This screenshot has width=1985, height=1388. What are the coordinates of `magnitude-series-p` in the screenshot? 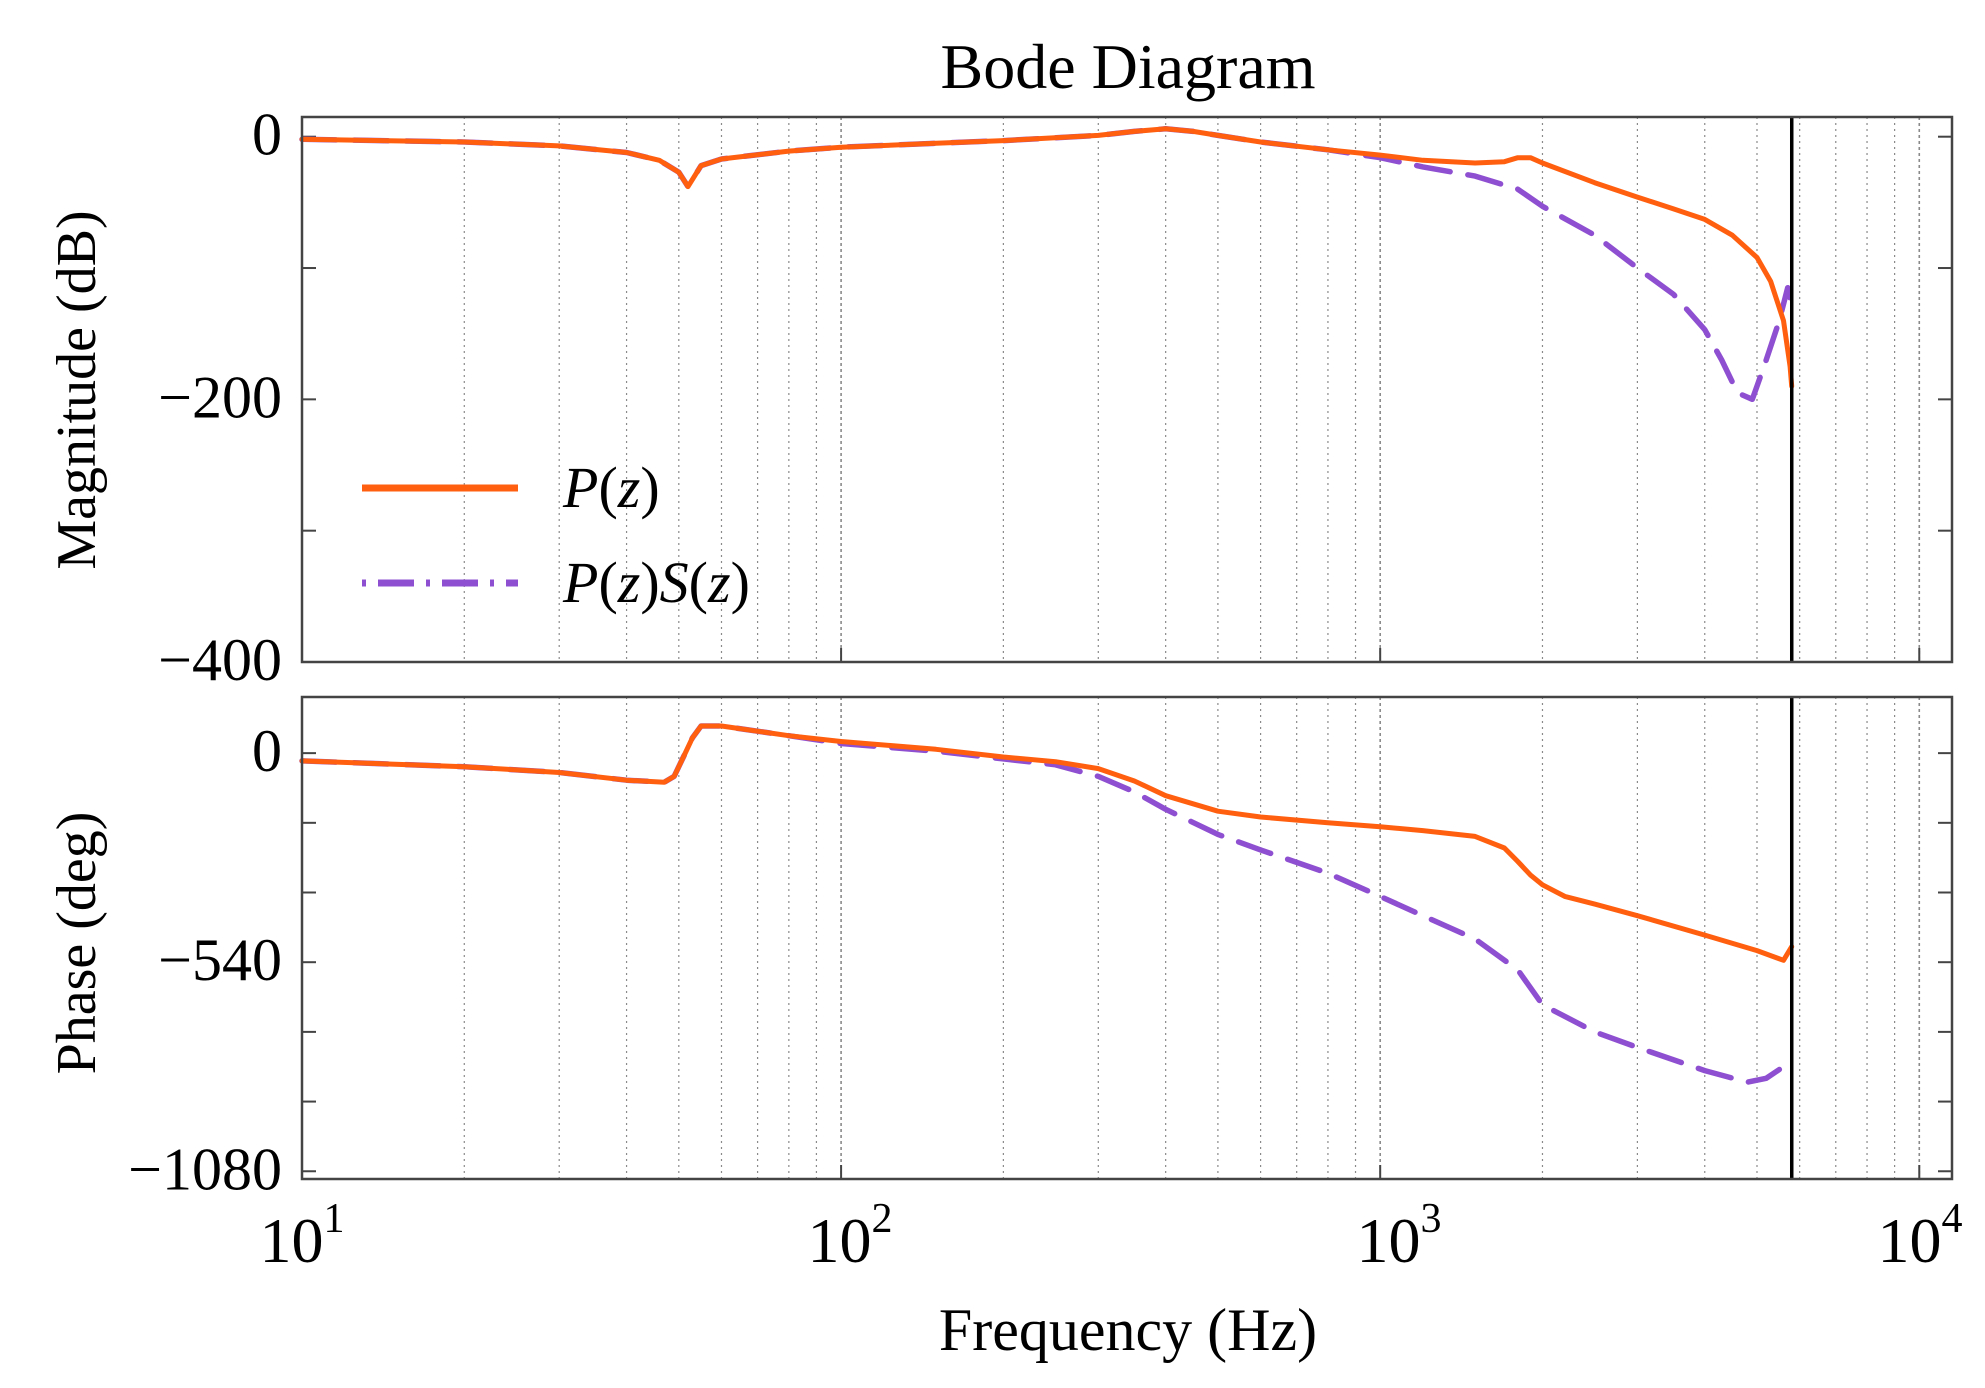 It's located at (1047, 257).